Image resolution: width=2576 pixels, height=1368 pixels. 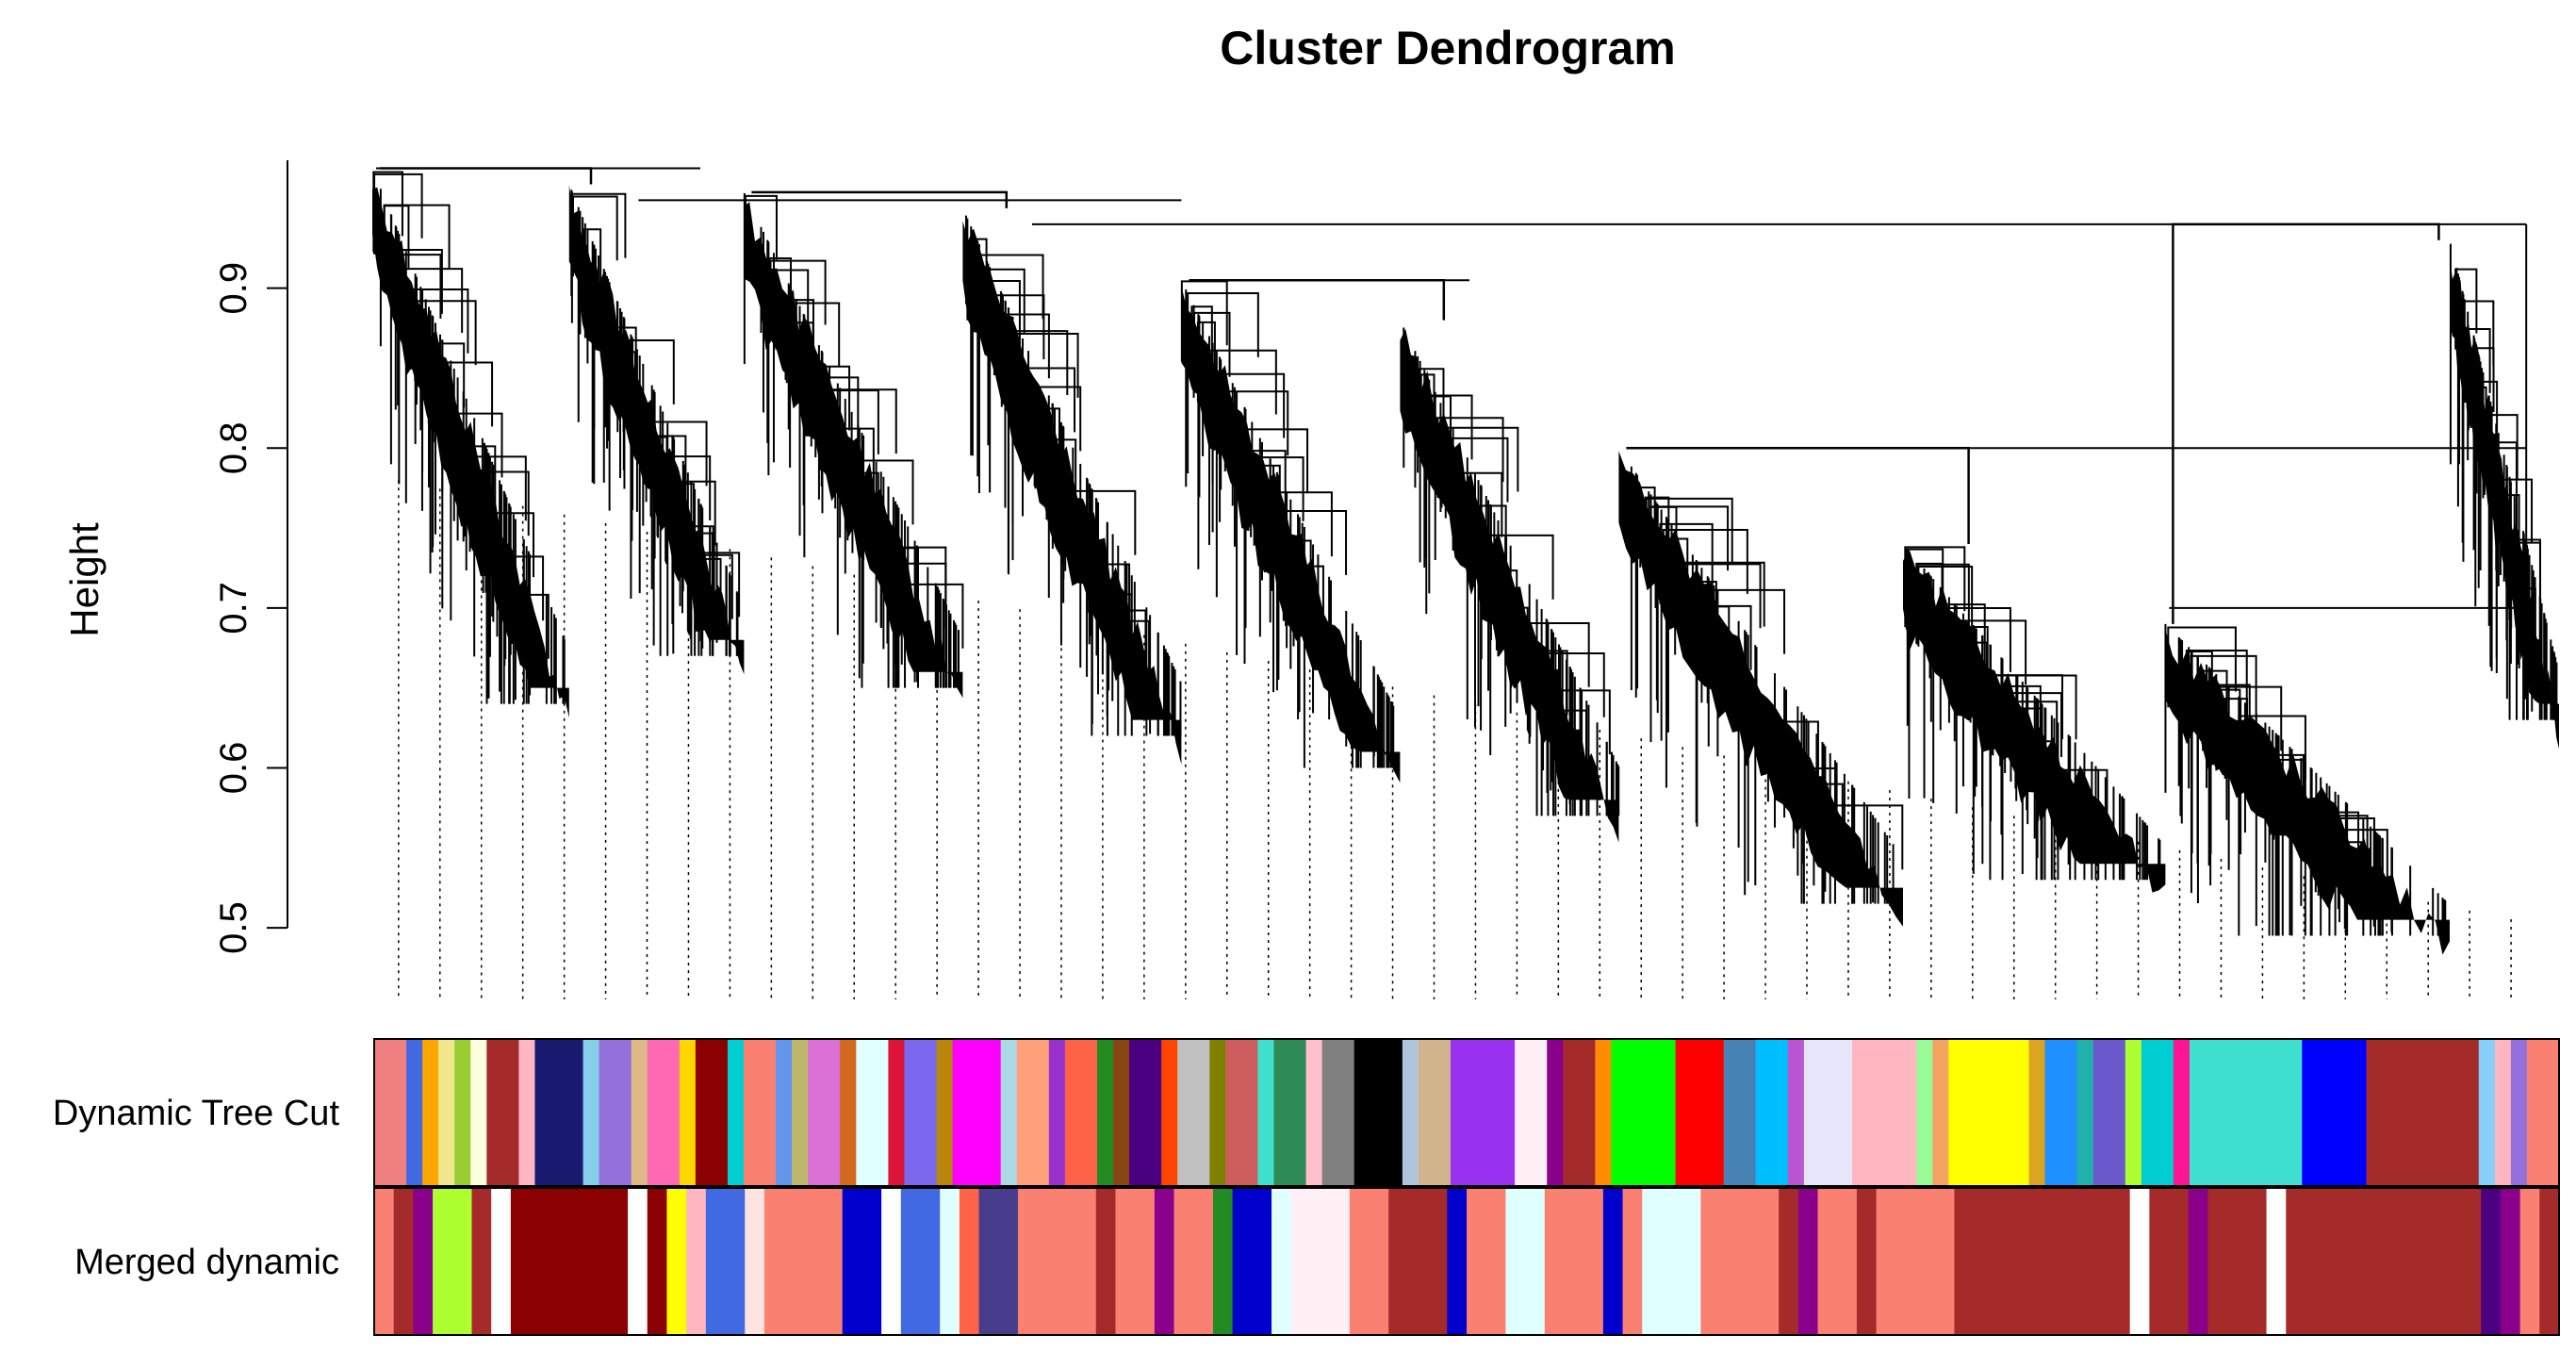 I want to click on color-row-label: Dynamic Tree Cut, so click(x=196, y=1113).